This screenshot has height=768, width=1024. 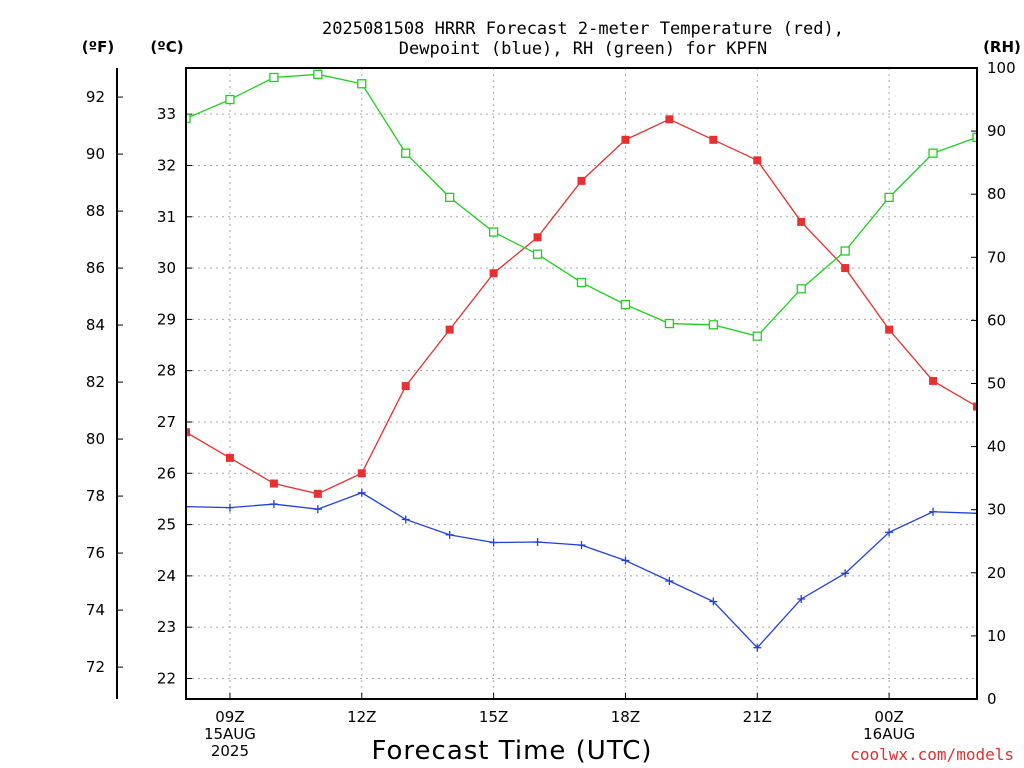 What do you see at coordinates (95, 496) in the screenshot?
I see `fahrenheit-tick-label: 78` at bounding box center [95, 496].